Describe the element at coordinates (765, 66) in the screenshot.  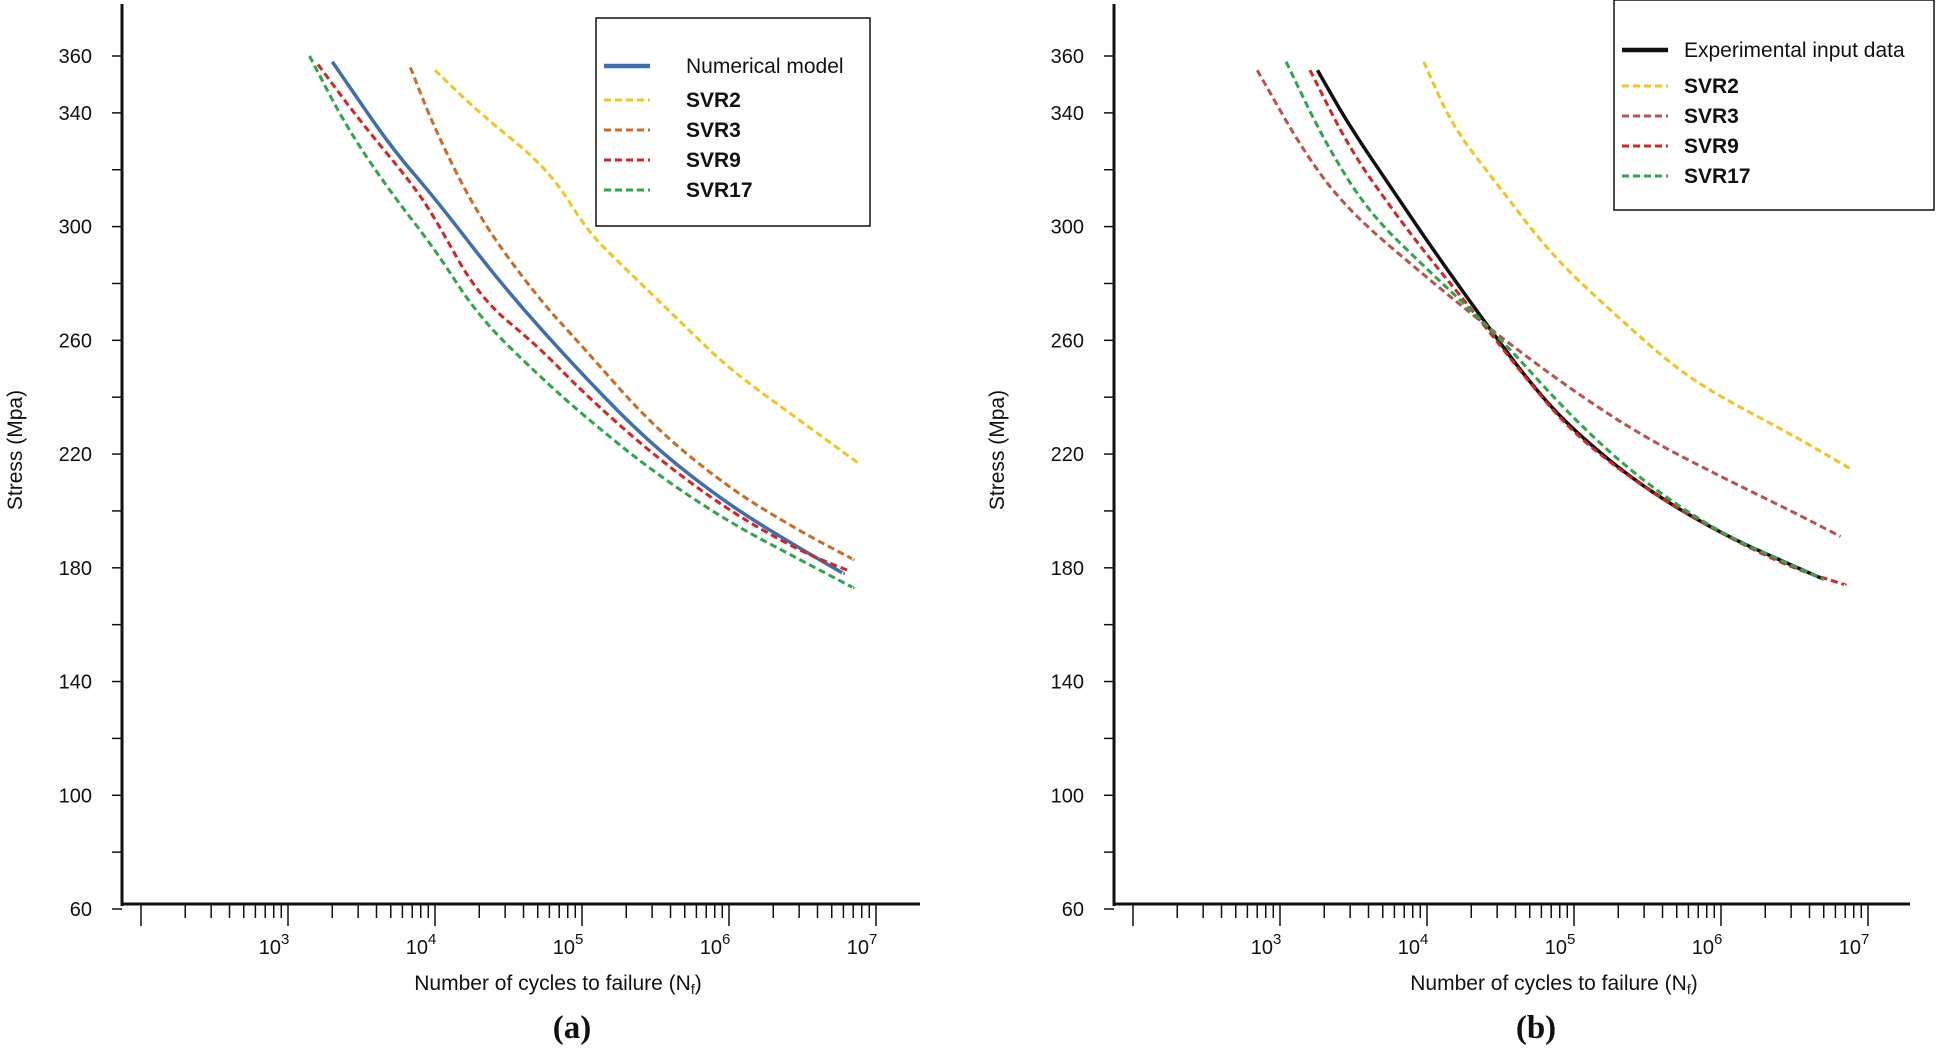
I see `legend-label: Numerical model` at that location.